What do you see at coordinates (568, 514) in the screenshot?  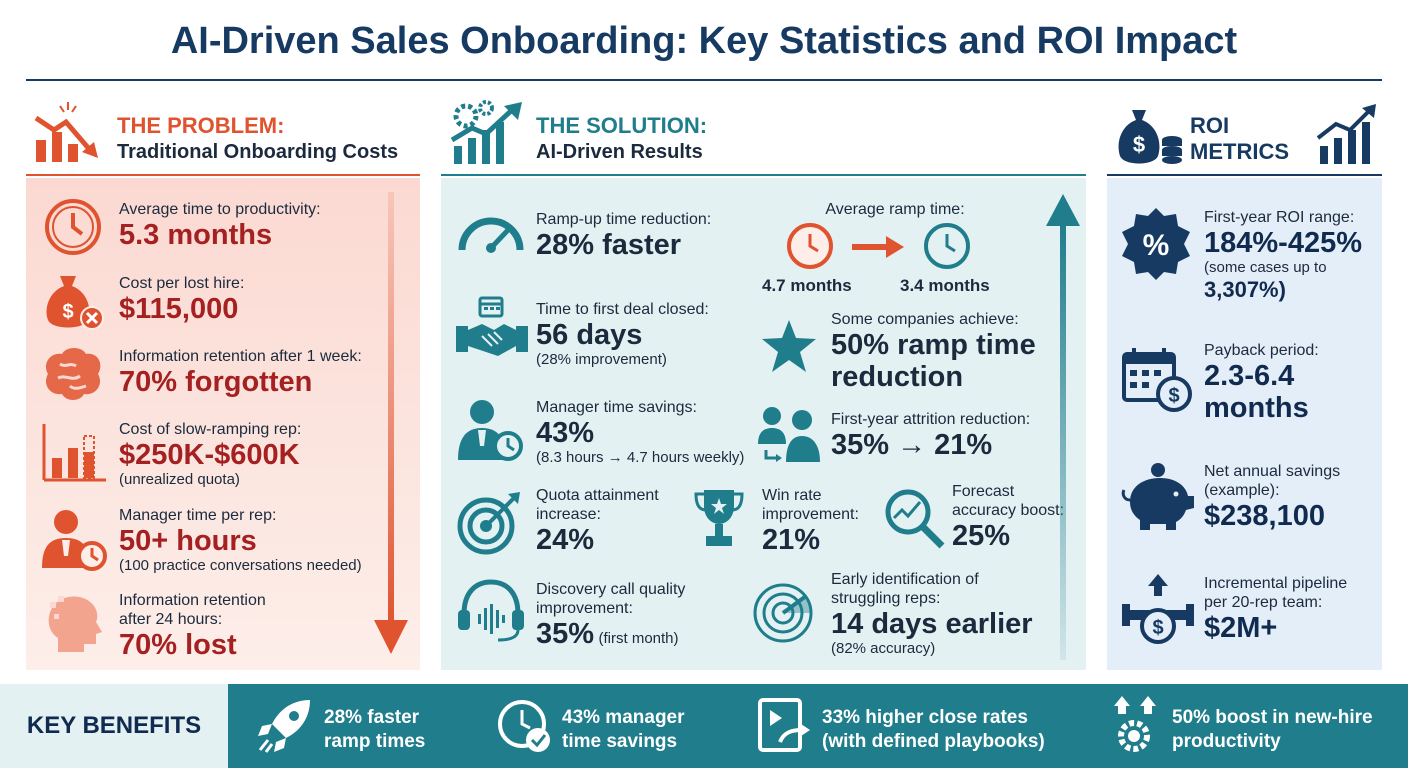 I see `solution-label-quota-line2: increase:` at bounding box center [568, 514].